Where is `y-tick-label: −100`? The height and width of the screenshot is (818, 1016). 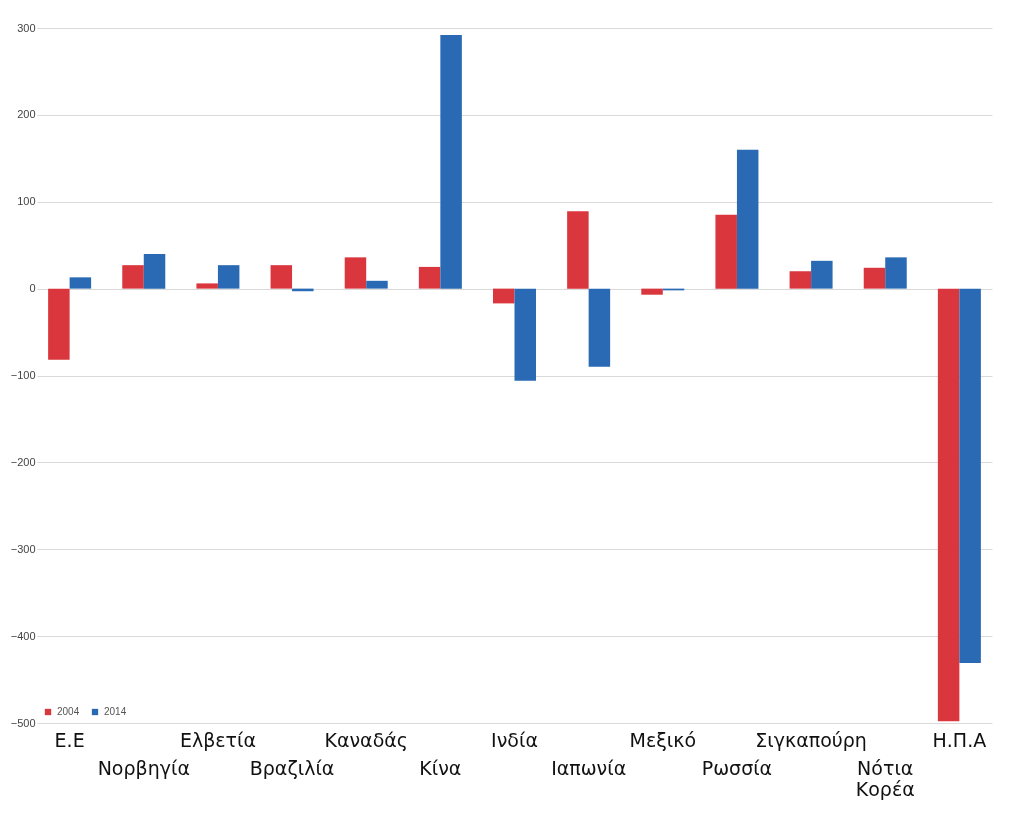
y-tick-label: −100 is located at coordinates (23, 375).